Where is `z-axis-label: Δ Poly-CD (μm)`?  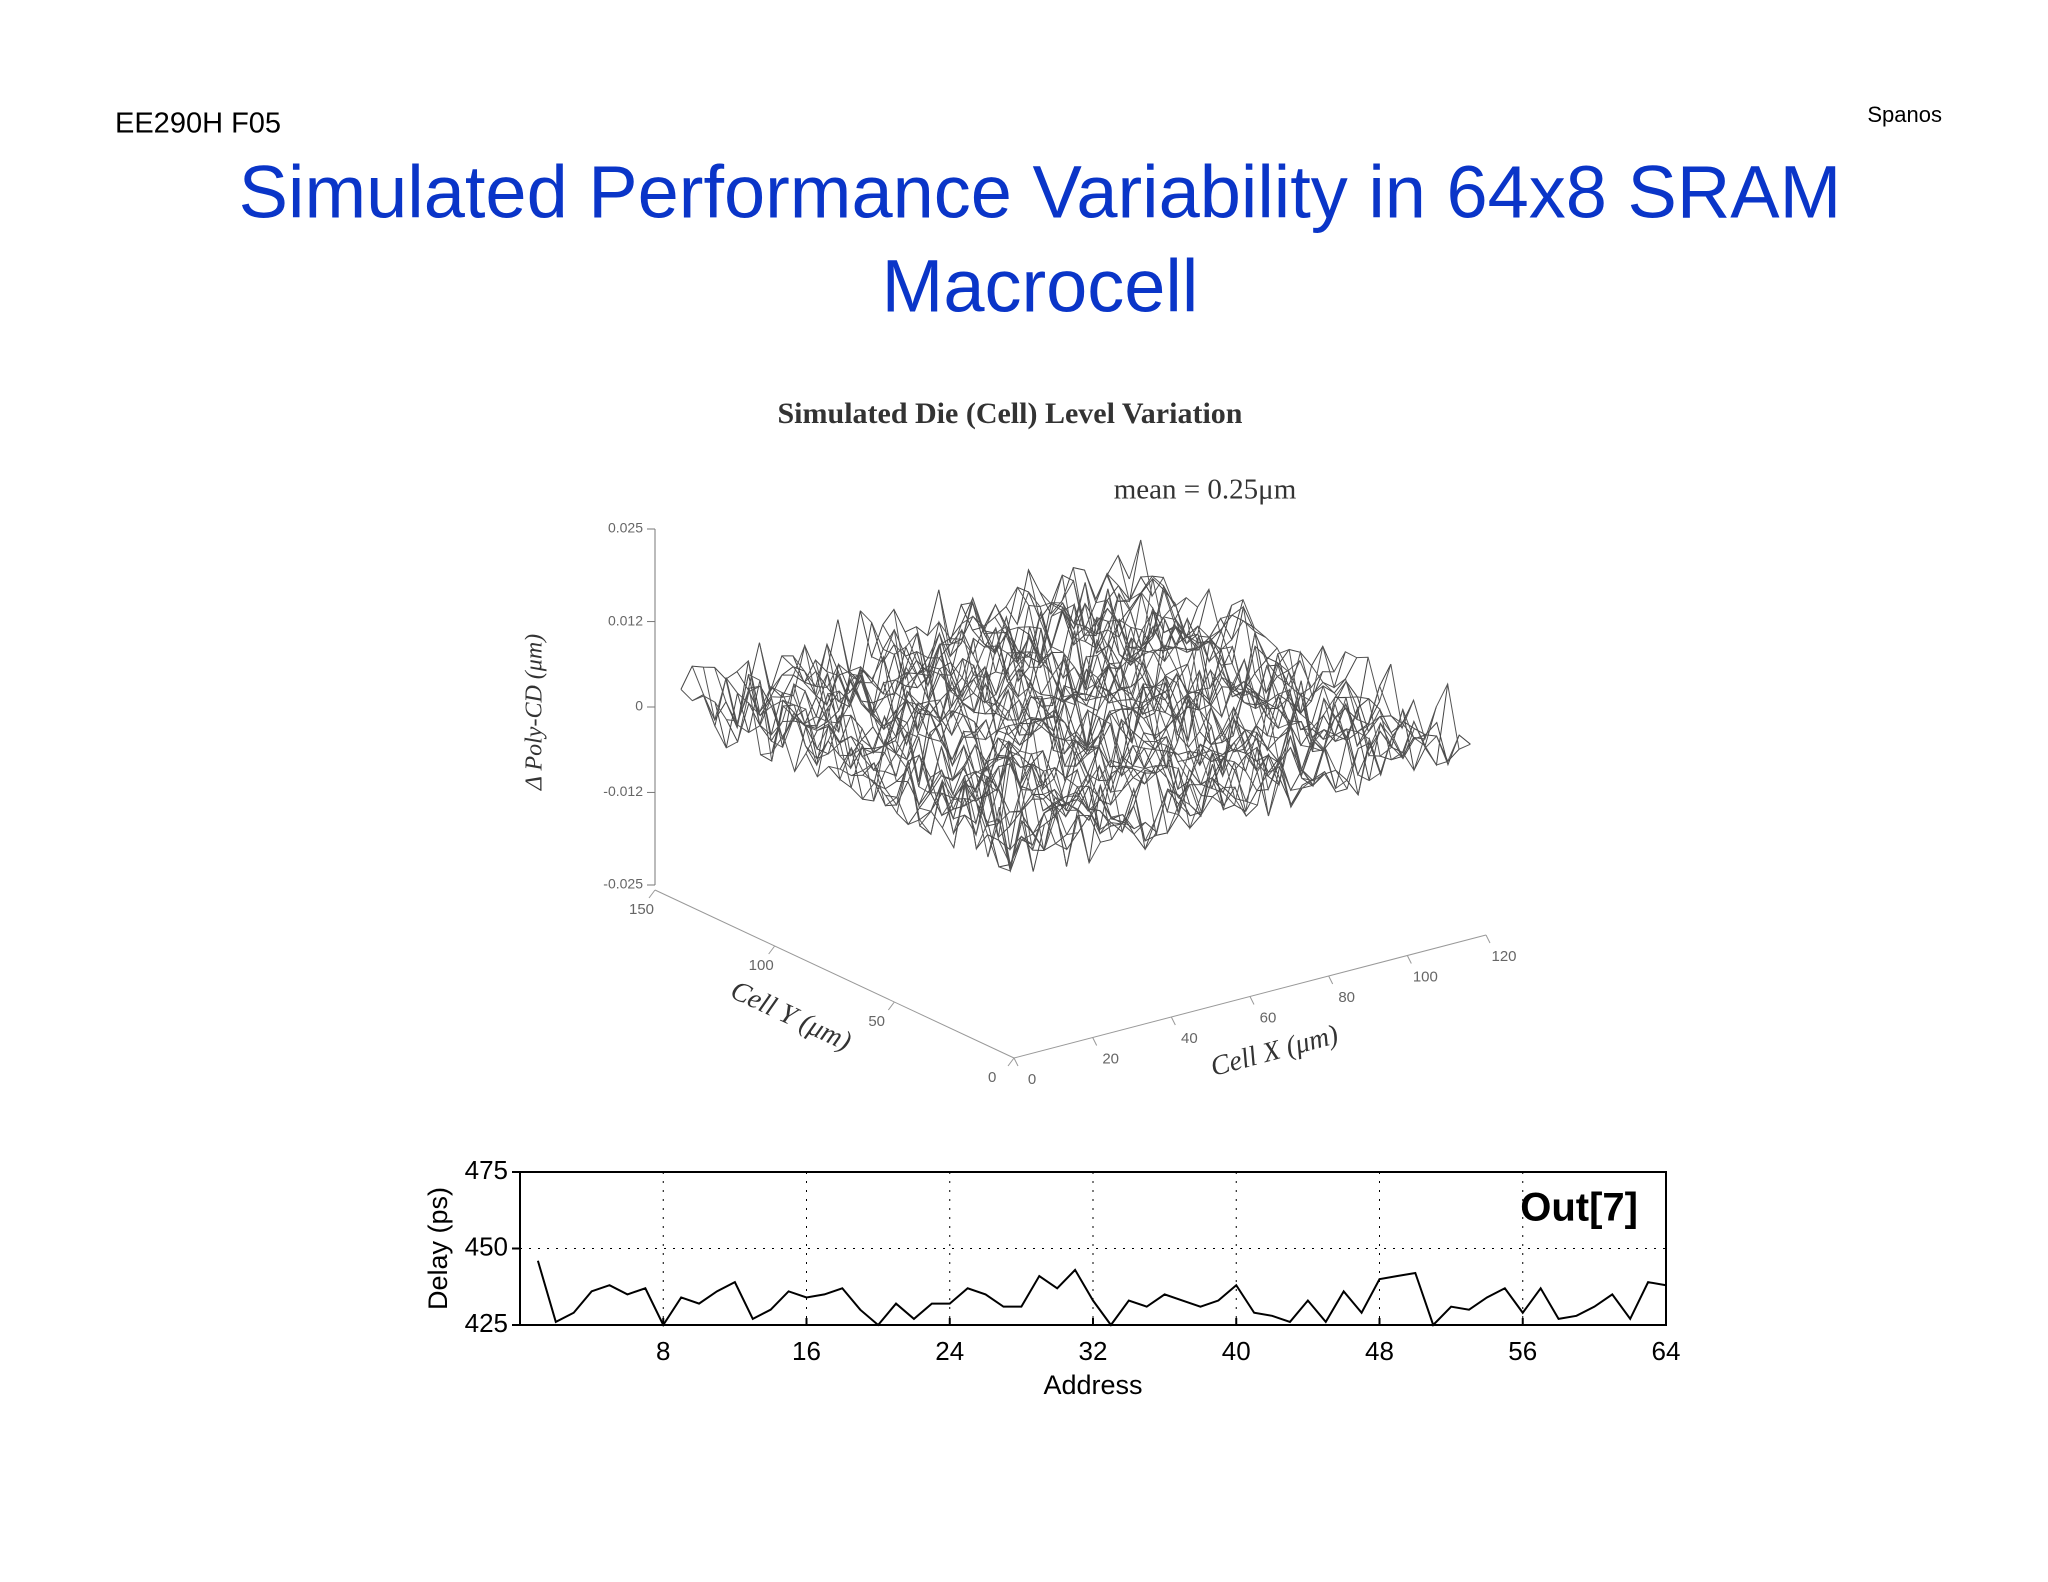 z-axis-label: Δ Poly-CD (μm) is located at coordinates (535, 712).